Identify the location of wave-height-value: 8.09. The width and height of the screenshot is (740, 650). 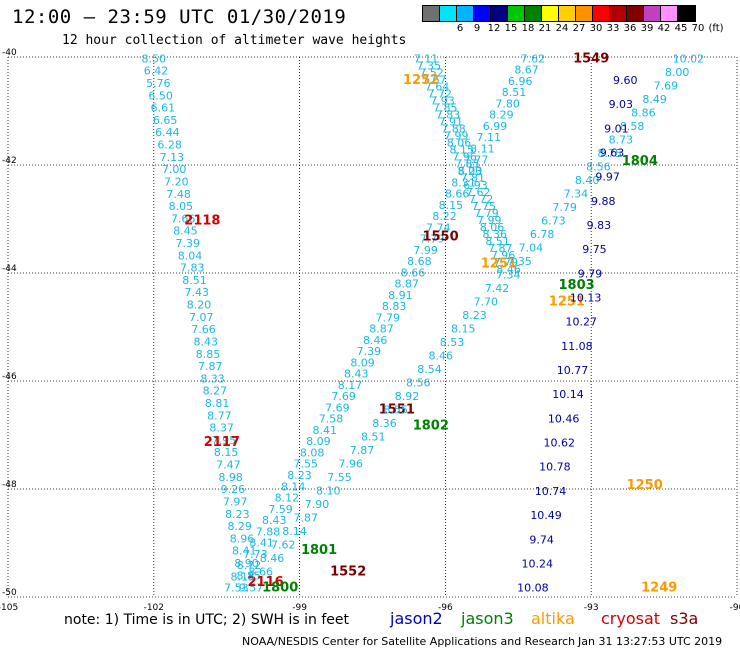
(318, 441).